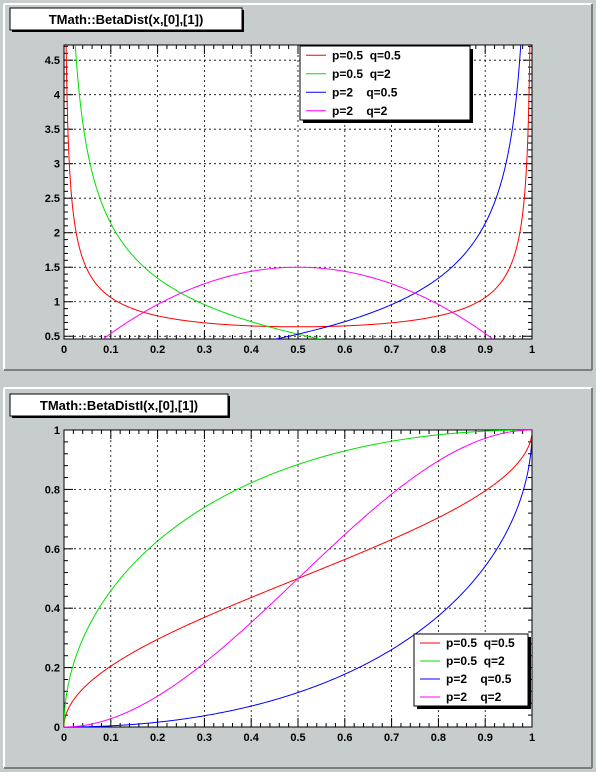 The image size is (596, 772). Describe the element at coordinates (52, 337) in the screenshot. I see `y-tick-label: 0.5` at that location.